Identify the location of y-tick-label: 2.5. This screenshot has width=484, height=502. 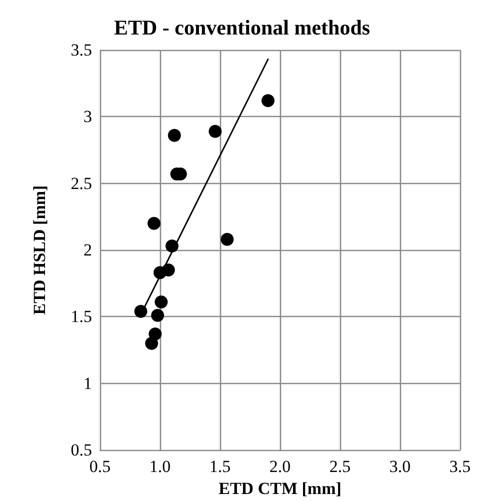
(81, 183).